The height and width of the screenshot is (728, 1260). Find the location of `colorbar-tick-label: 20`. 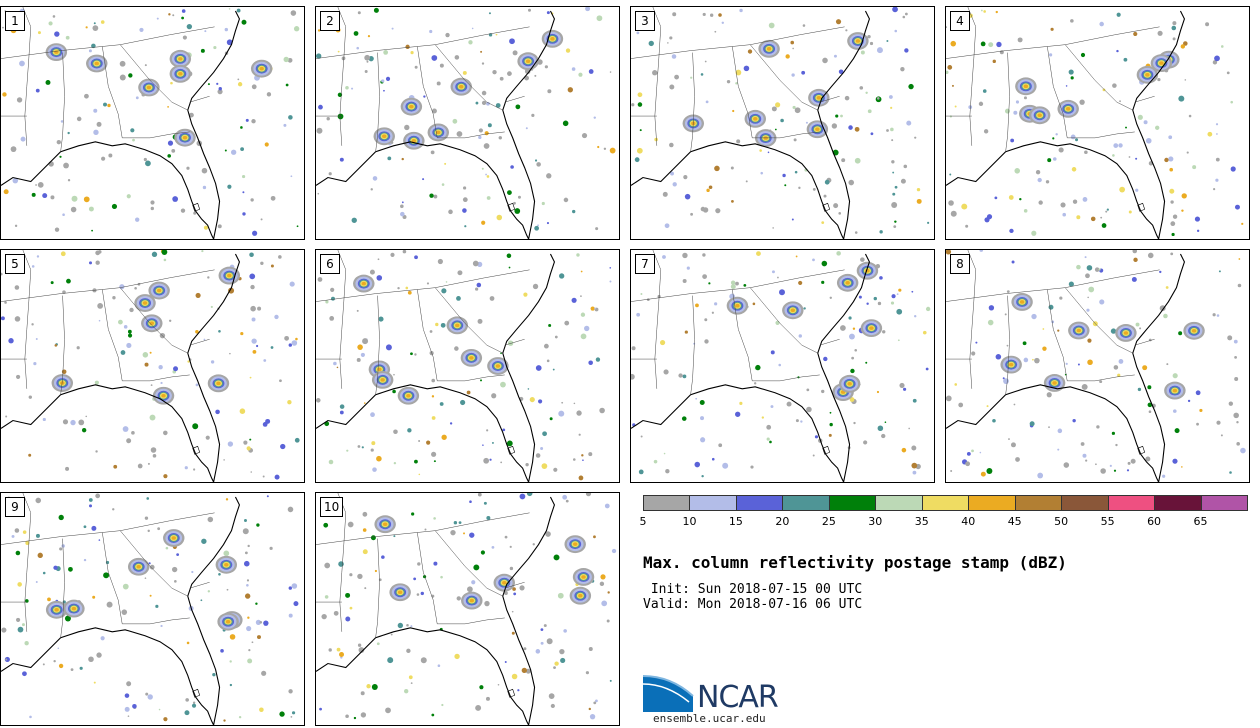

colorbar-tick-label: 20 is located at coordinates (782, 521).